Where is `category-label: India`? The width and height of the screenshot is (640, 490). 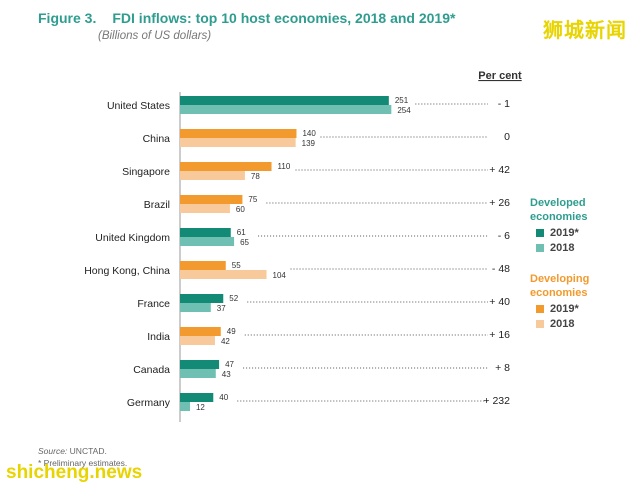 category-label: India is located at coordinates (158, 337).